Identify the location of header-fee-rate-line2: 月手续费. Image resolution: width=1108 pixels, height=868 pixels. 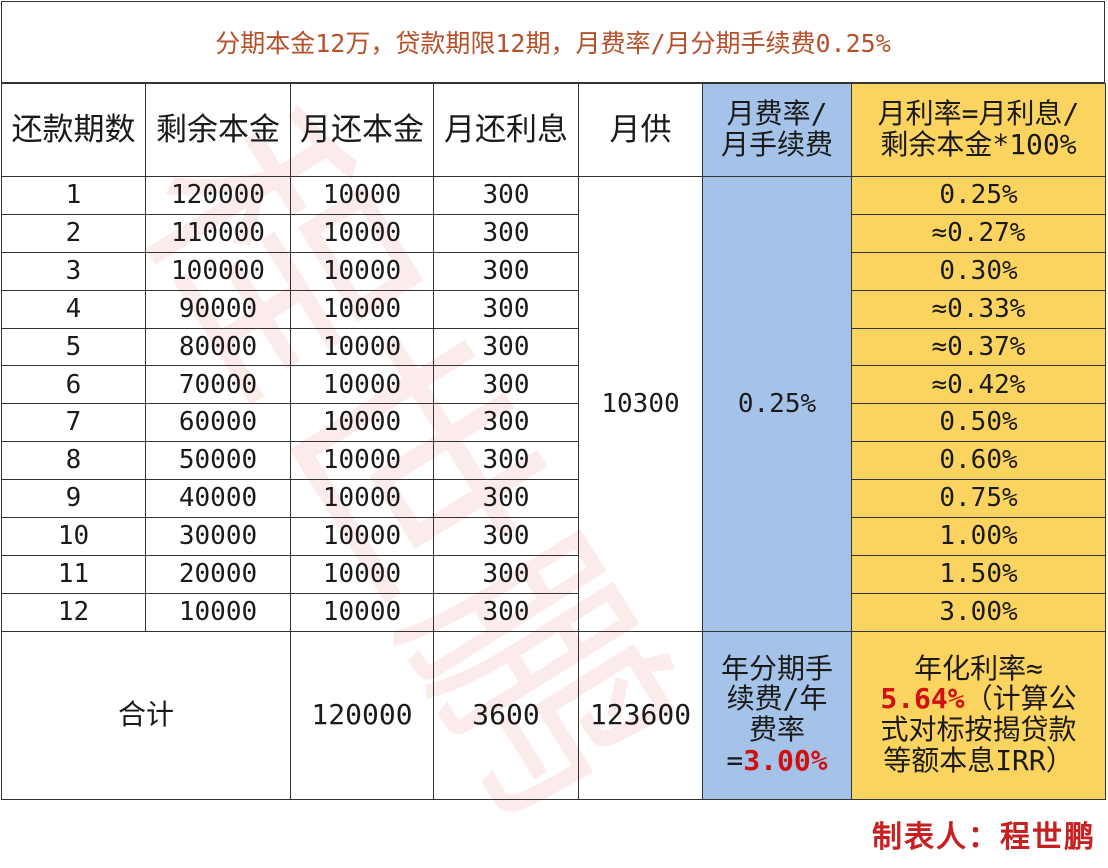
(776, 144).